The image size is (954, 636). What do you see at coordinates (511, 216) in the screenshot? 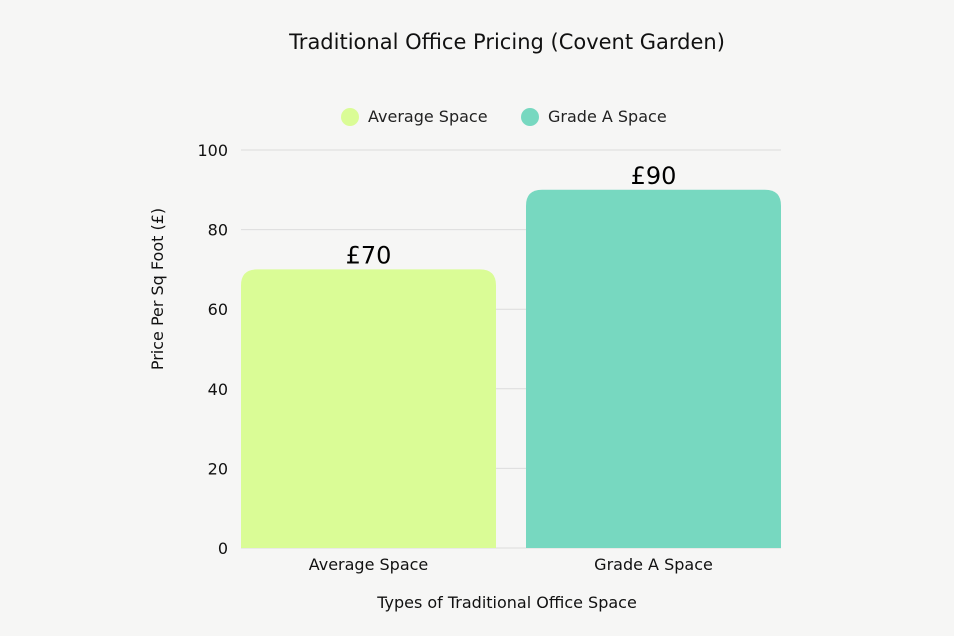
I see `data-labels: £70 £90` at bounding box center [511, 216].